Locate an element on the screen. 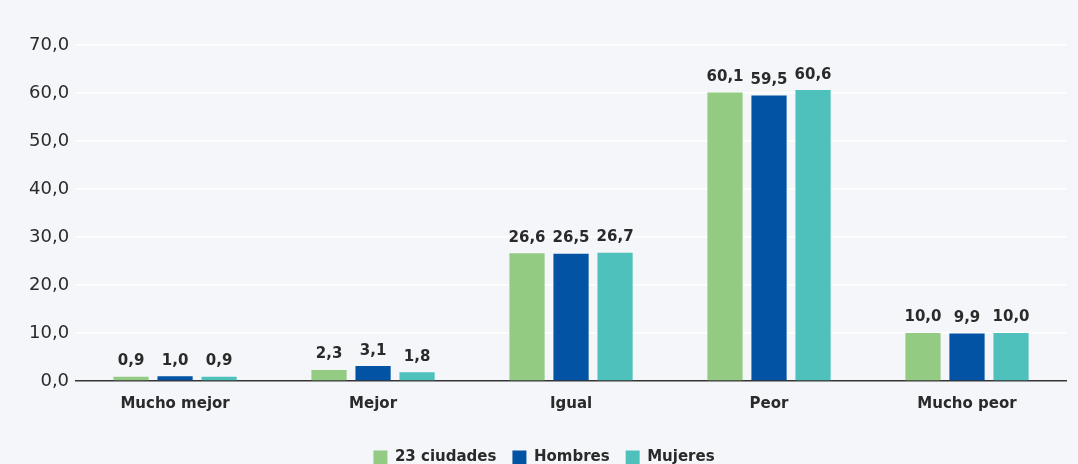 This screenshot has height=464, width=1078. data-label: 1,0 is located at coordinates (175, 359).